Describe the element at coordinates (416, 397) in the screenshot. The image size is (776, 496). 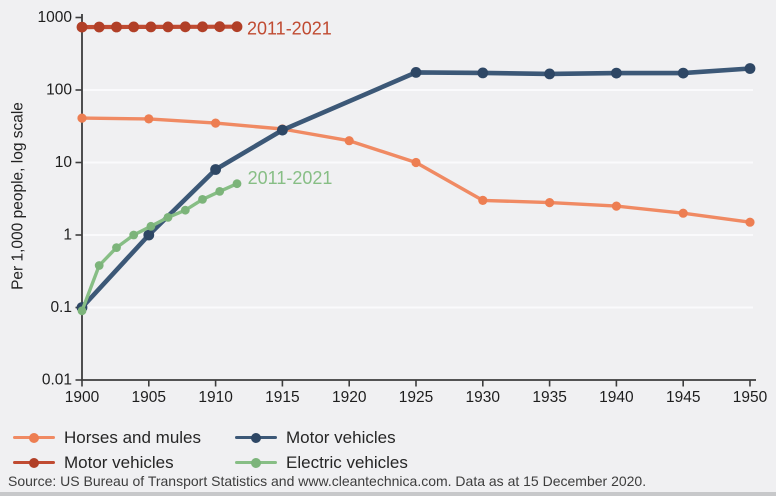
I see `x-tick-label: 1925` at that location.